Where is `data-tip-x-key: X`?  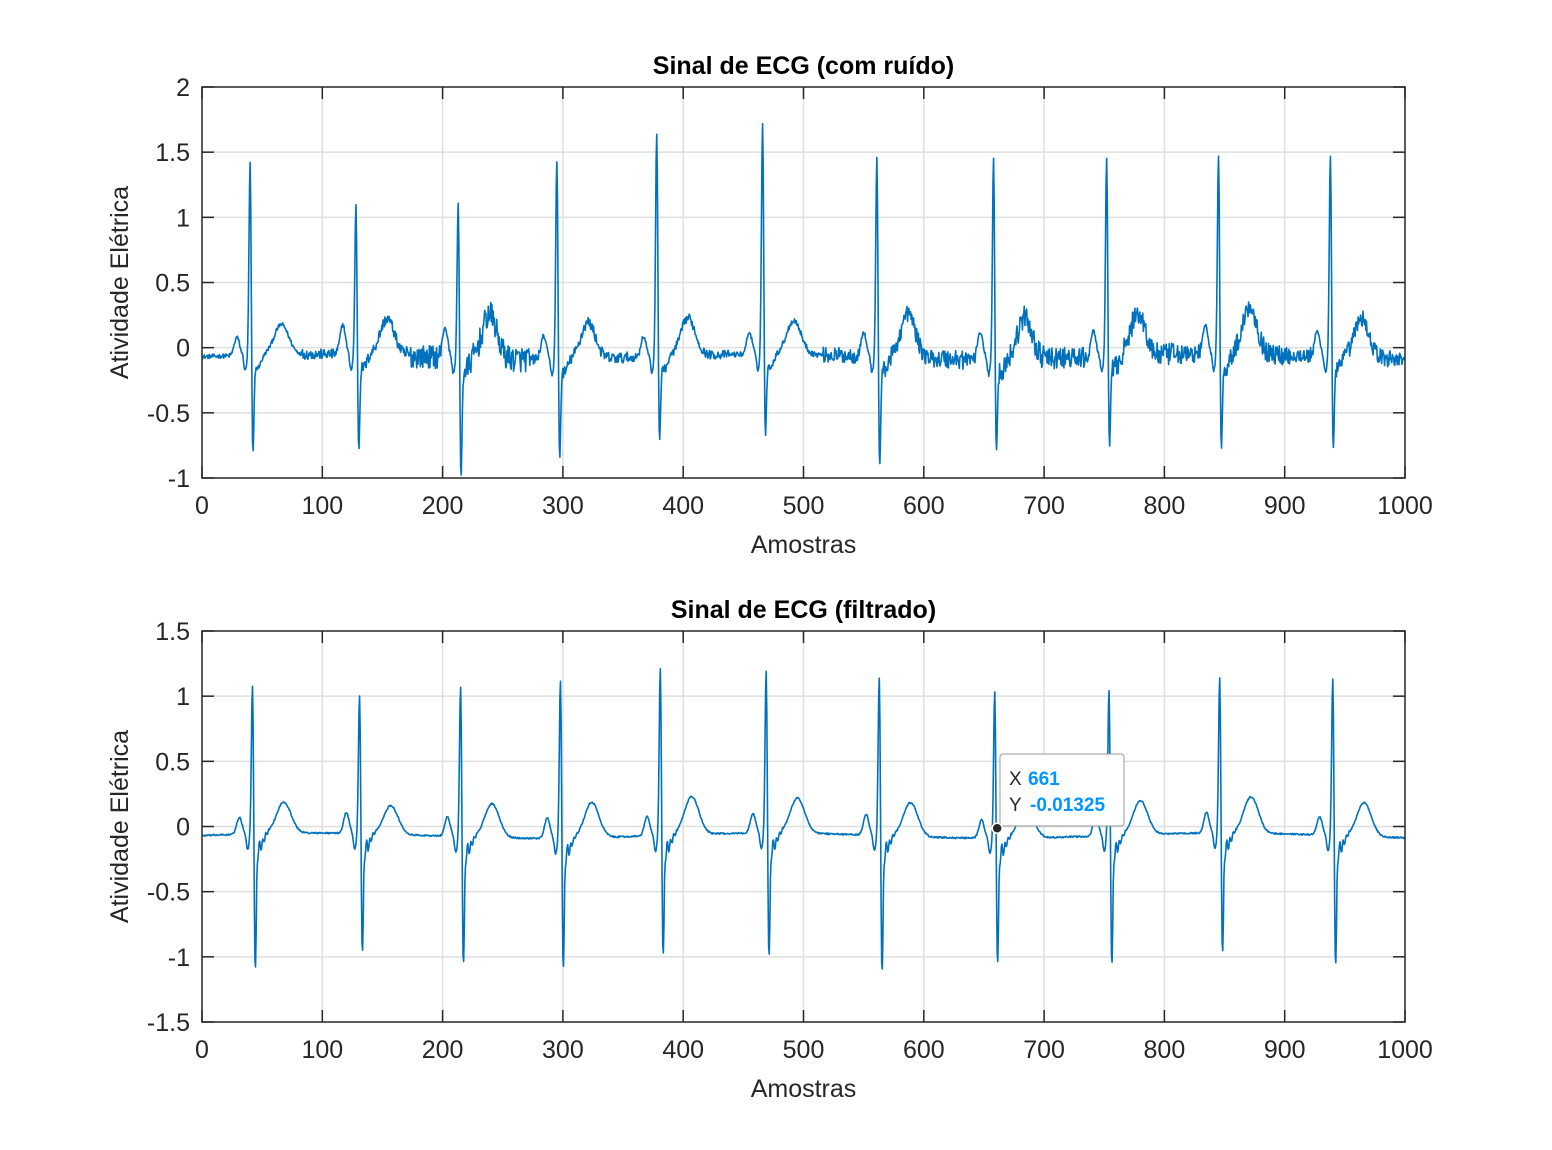
data-tip-x-key: X is located at coordinates (1015, 779).